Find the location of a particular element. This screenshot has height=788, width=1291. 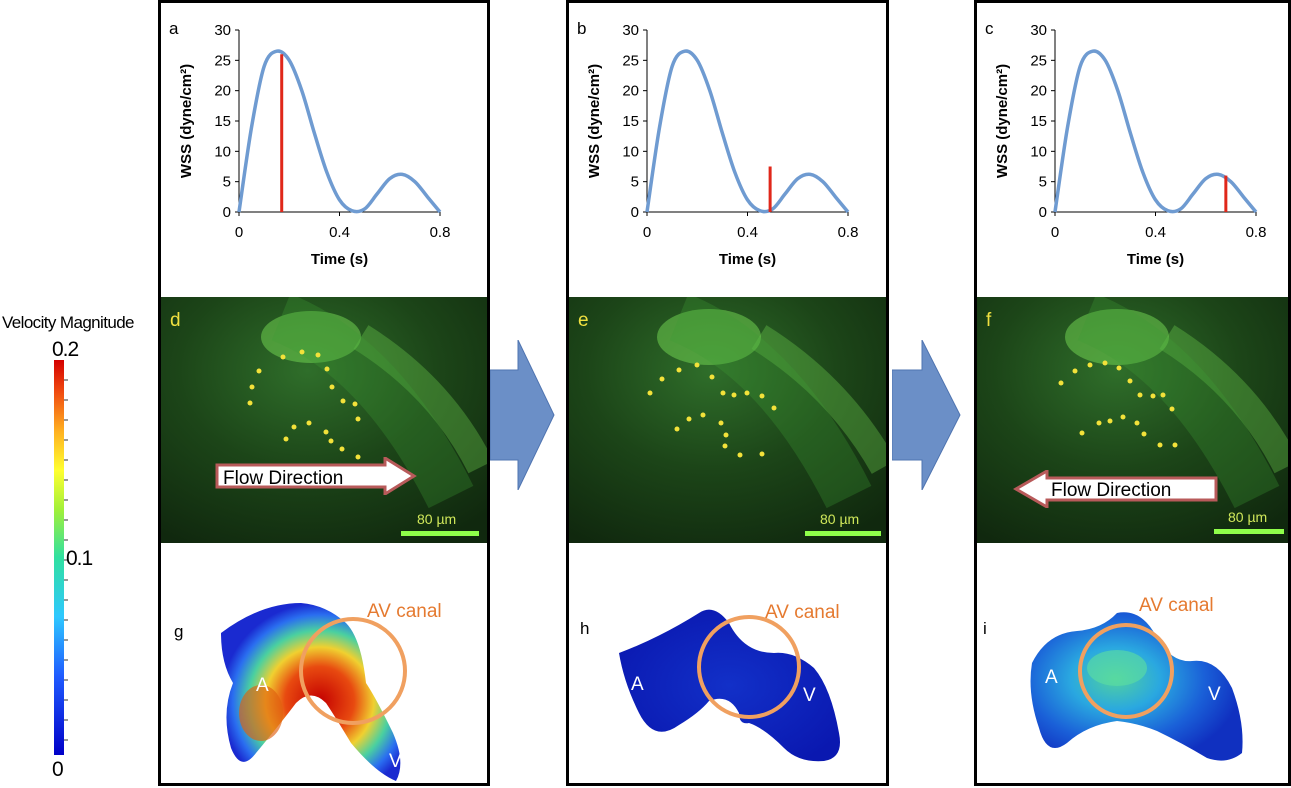

scale-bar-e is located at coordinates (843, 533).